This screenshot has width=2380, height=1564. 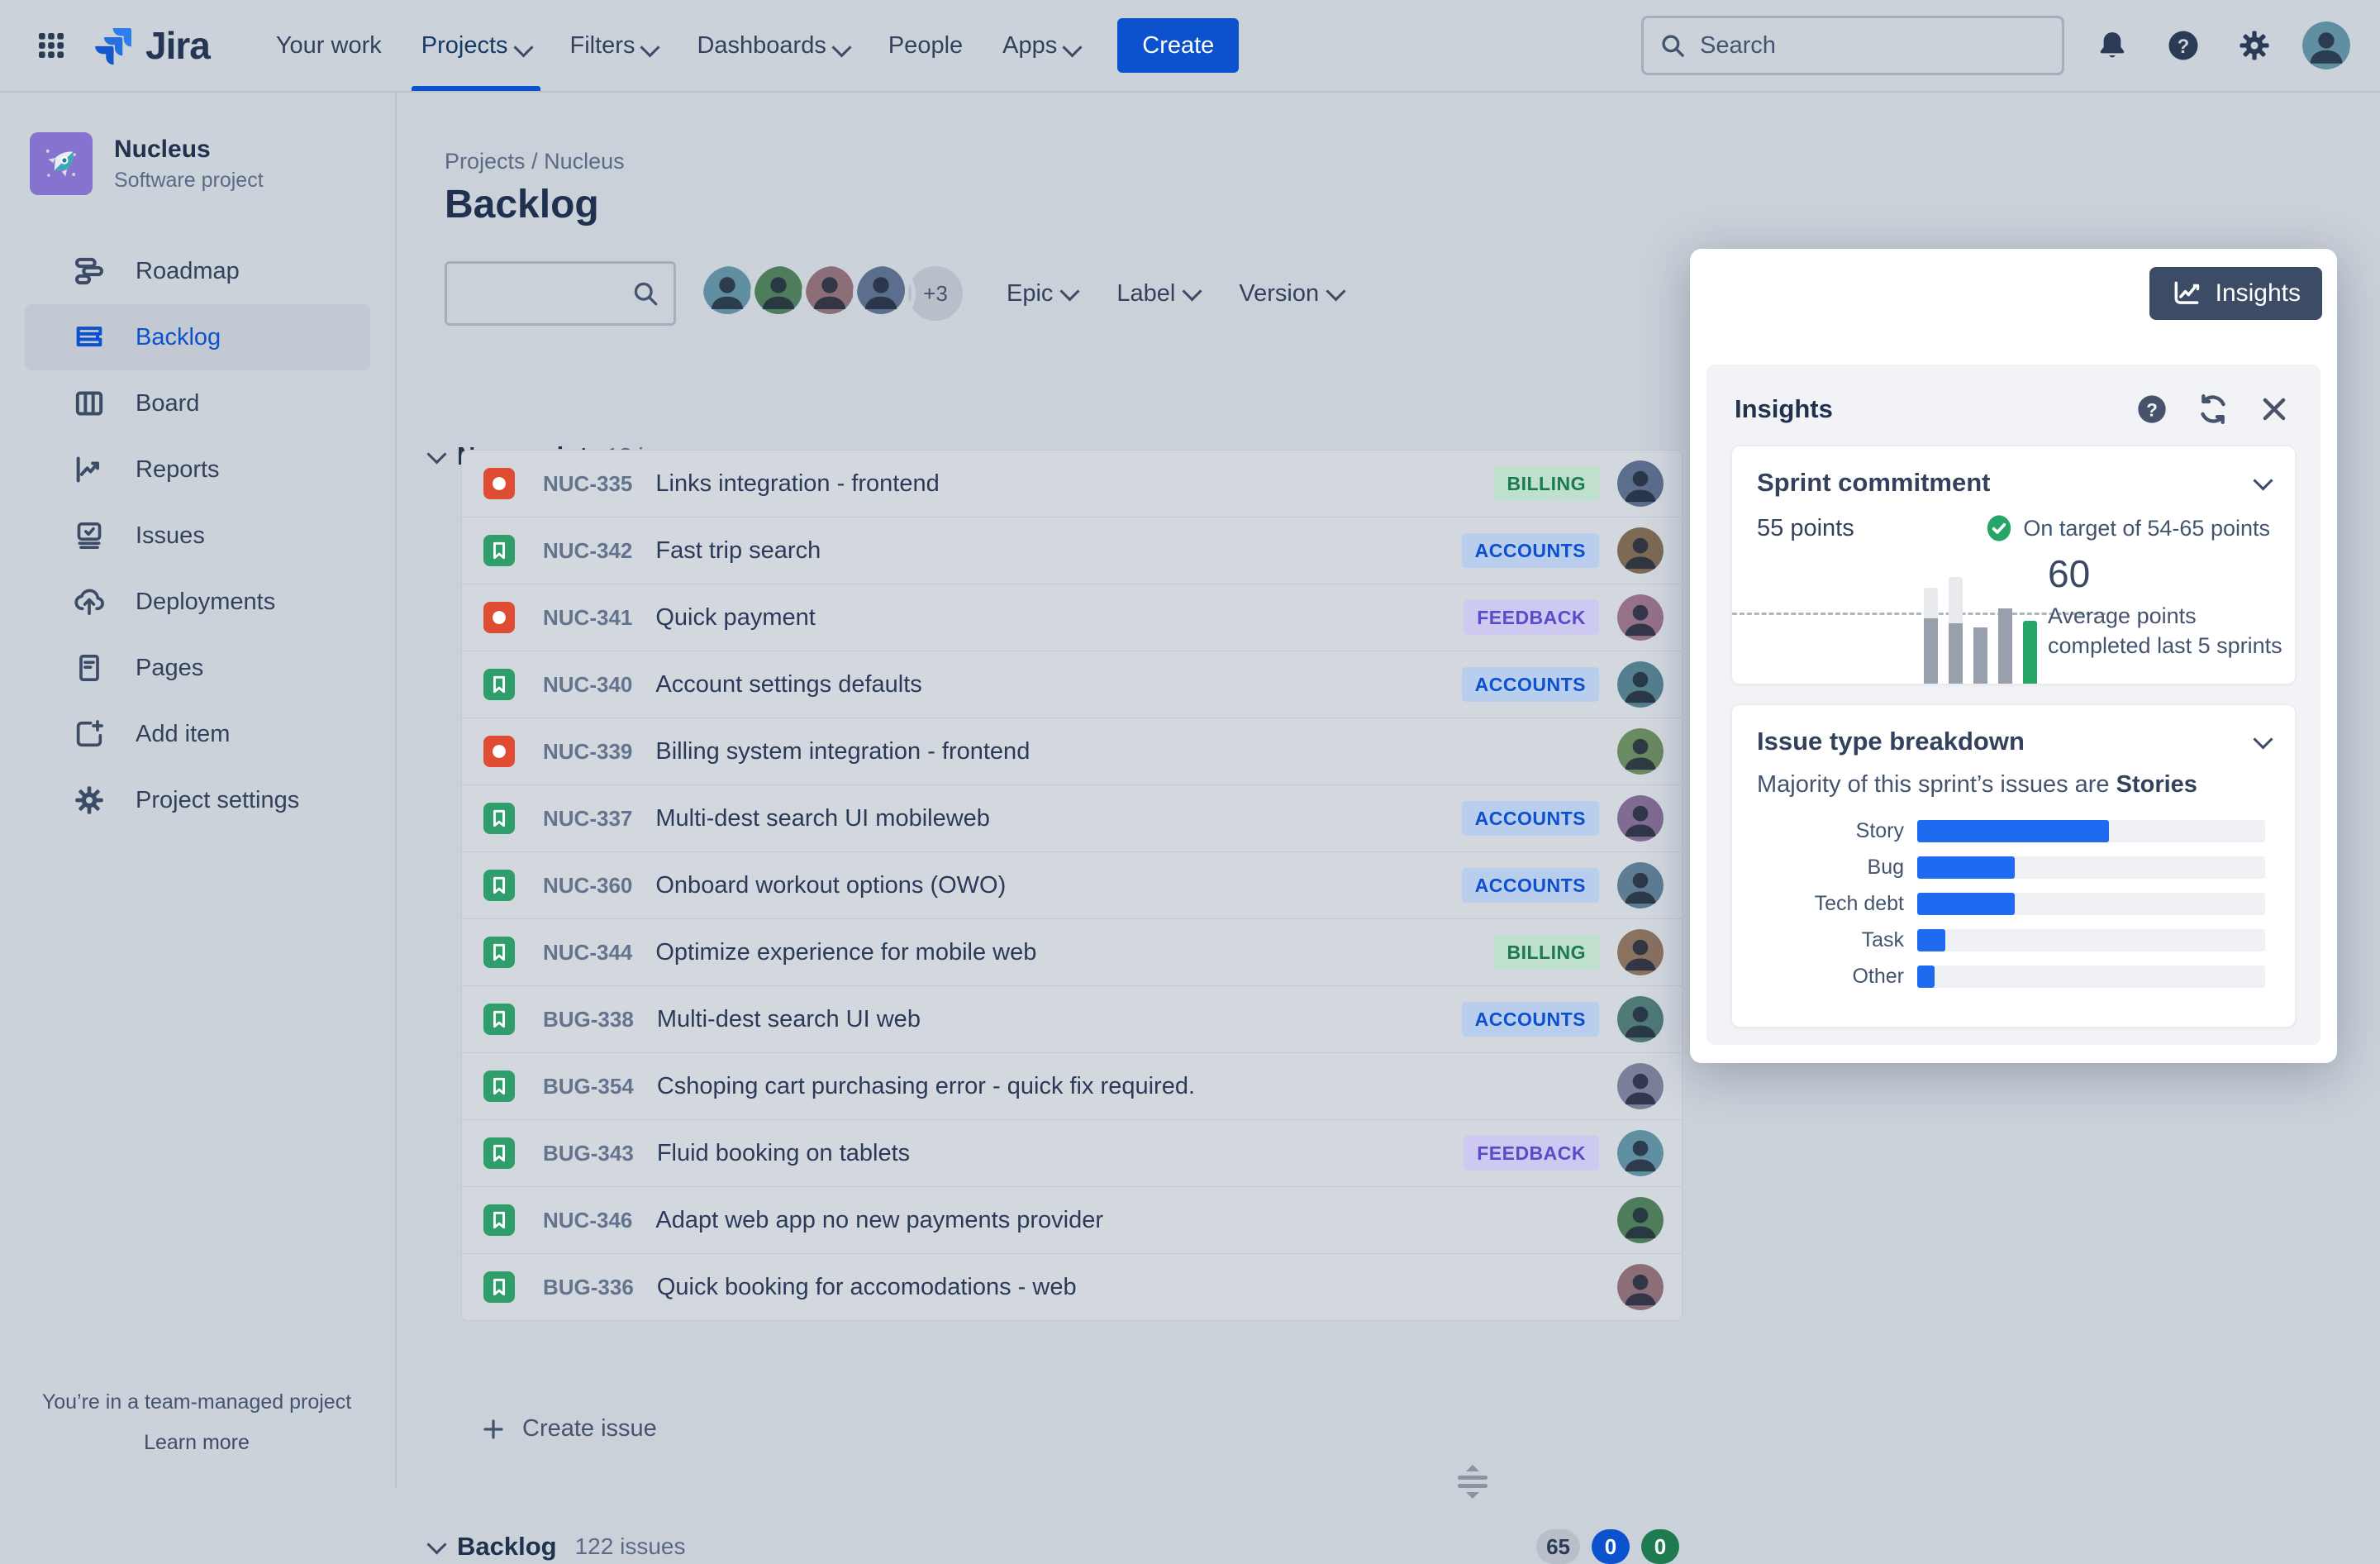 I want to click on issue-summary: Onboard workout options (OWO), so click(x=831, y=885).